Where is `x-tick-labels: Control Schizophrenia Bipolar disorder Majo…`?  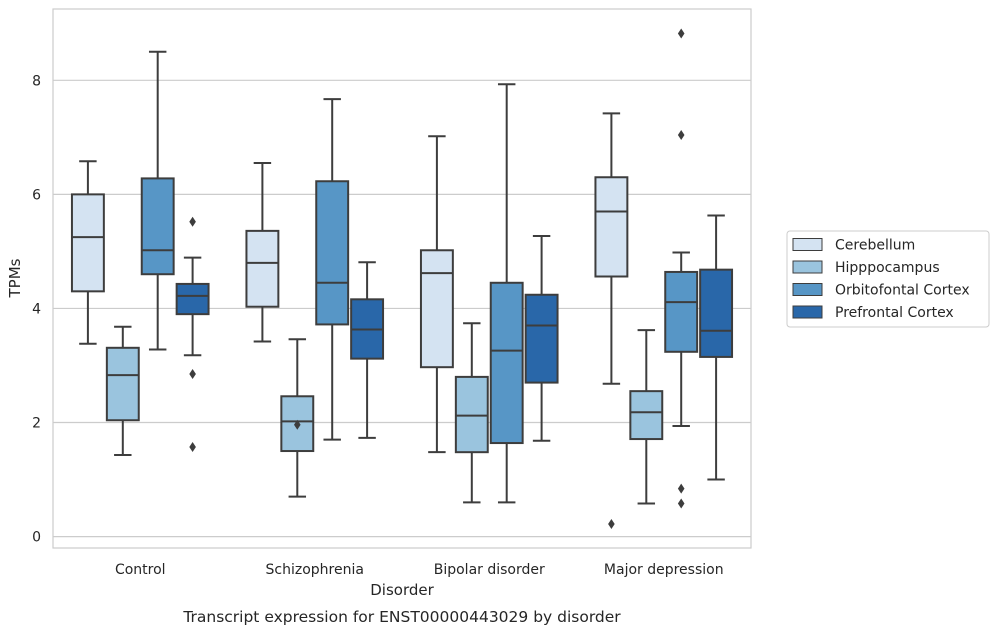 x-tick-labels: Control Schizophrenia Bipolar disorder Majo… is located at coordinates (419, 570).